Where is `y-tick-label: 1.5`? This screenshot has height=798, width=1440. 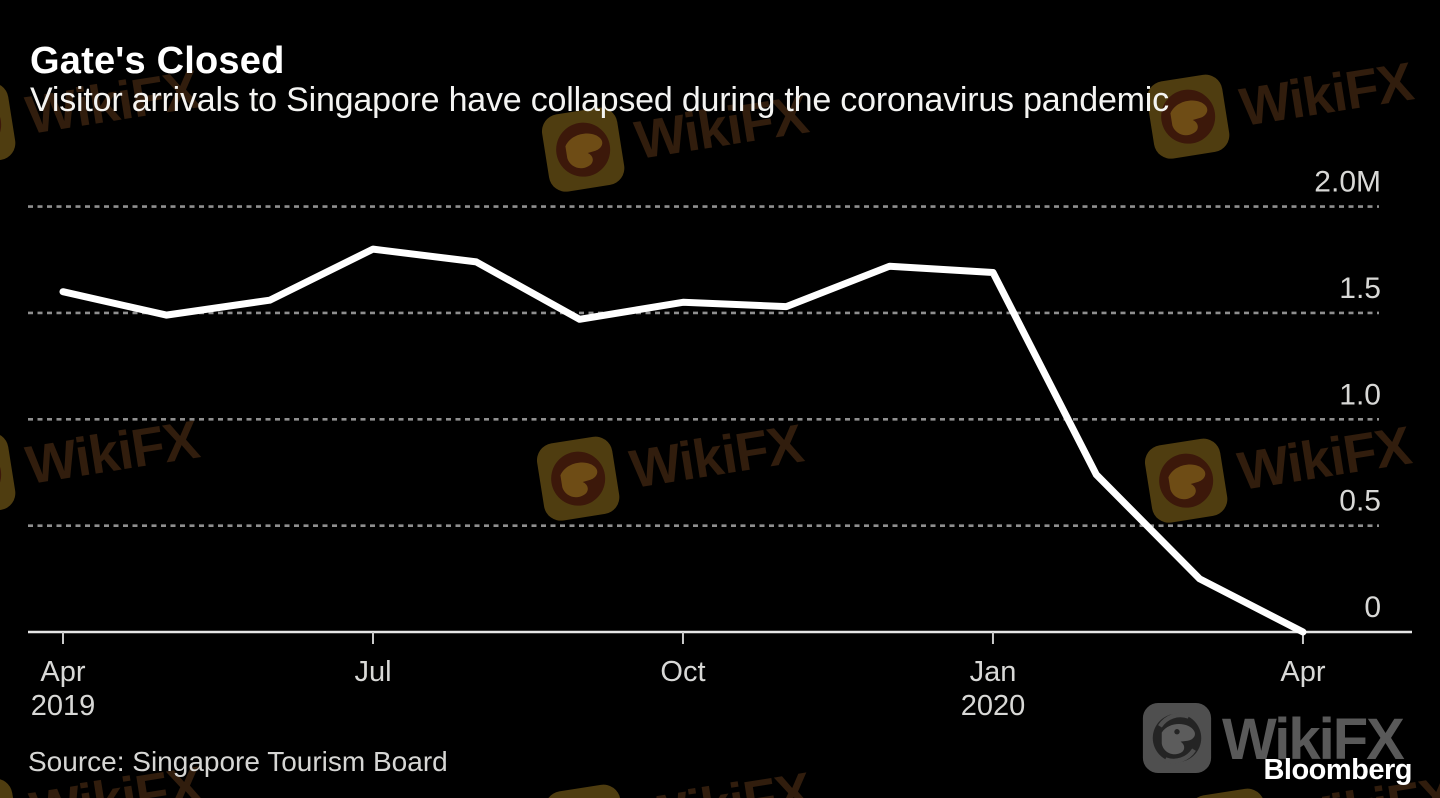 y-tick-label: 1.5 is located at coordinates (1360, 288).